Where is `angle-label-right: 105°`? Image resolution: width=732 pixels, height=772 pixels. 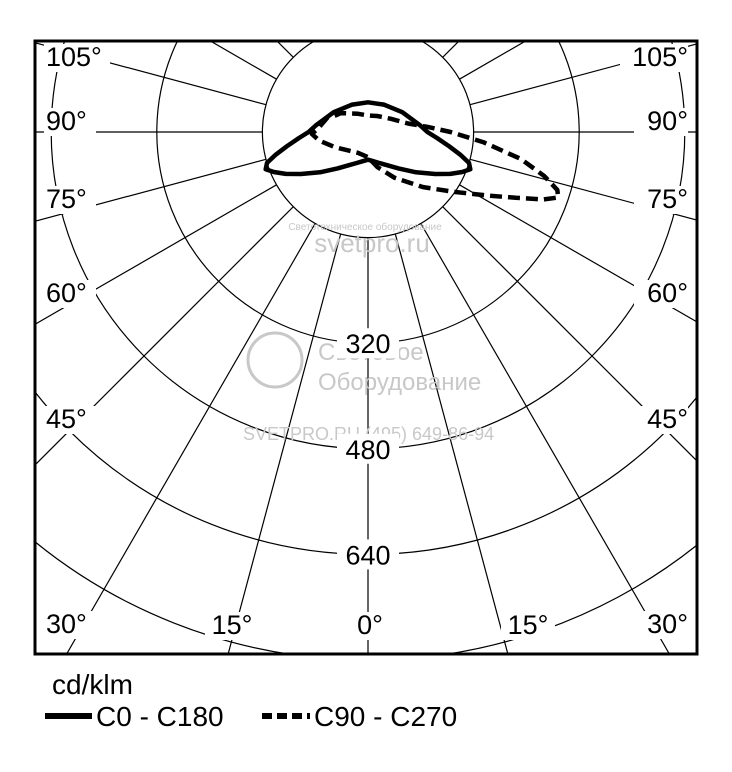 angle-label-right: 105° is located at coordinates (660, 57).